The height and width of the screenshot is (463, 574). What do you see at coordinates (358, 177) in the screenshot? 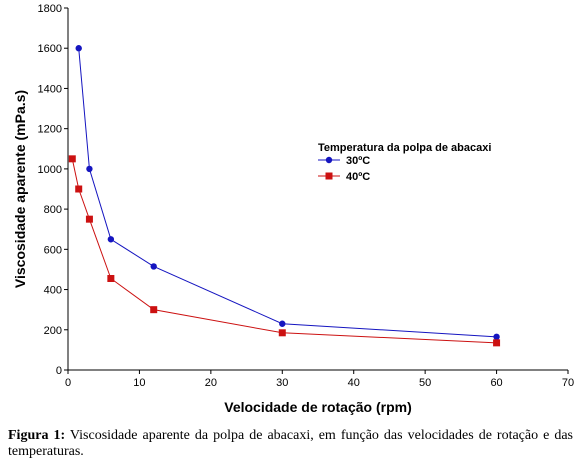
I see `legend-label: 40ºC` at bounding box center [358, 177].